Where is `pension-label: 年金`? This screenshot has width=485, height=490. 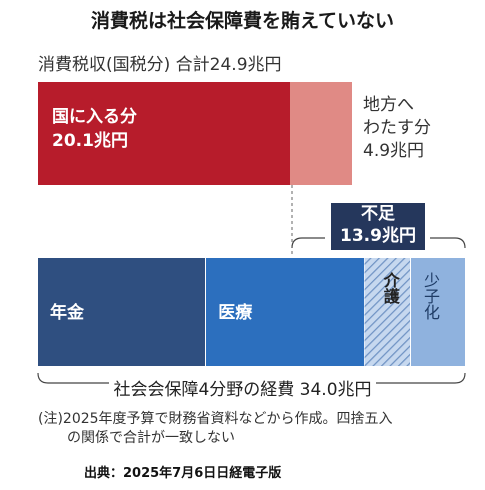
pension-label: 年金 is located at coordinates (67, 313).